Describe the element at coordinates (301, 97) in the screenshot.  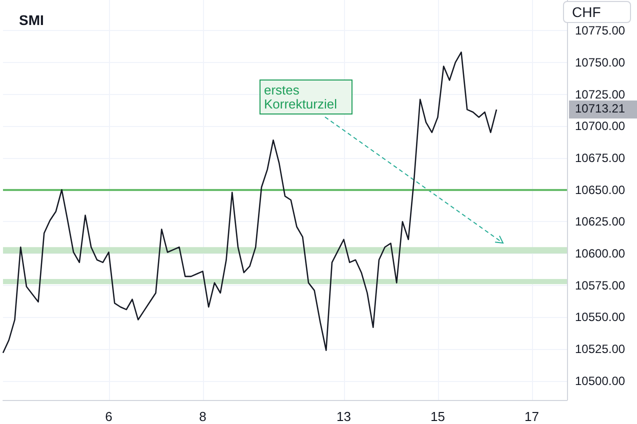
I see `annotation: erstes Korrekturziel` at that location.